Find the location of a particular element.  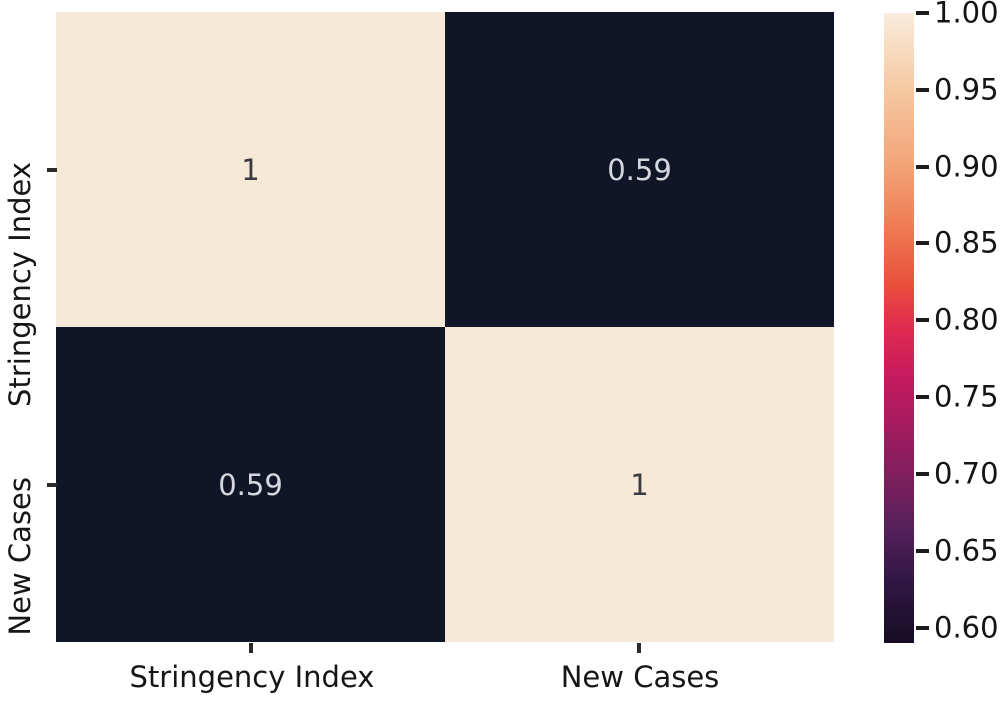

colorbar-tick-label-0.65: 0.65 is located at coordinates (966, 550).